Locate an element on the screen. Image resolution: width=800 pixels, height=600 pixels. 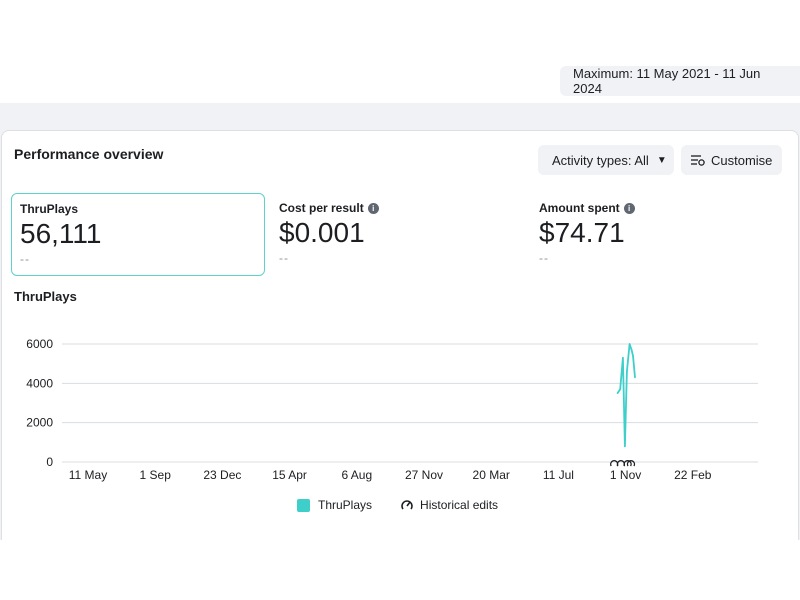
legend-swatch-thruplays is located at coordinates (303, 505).